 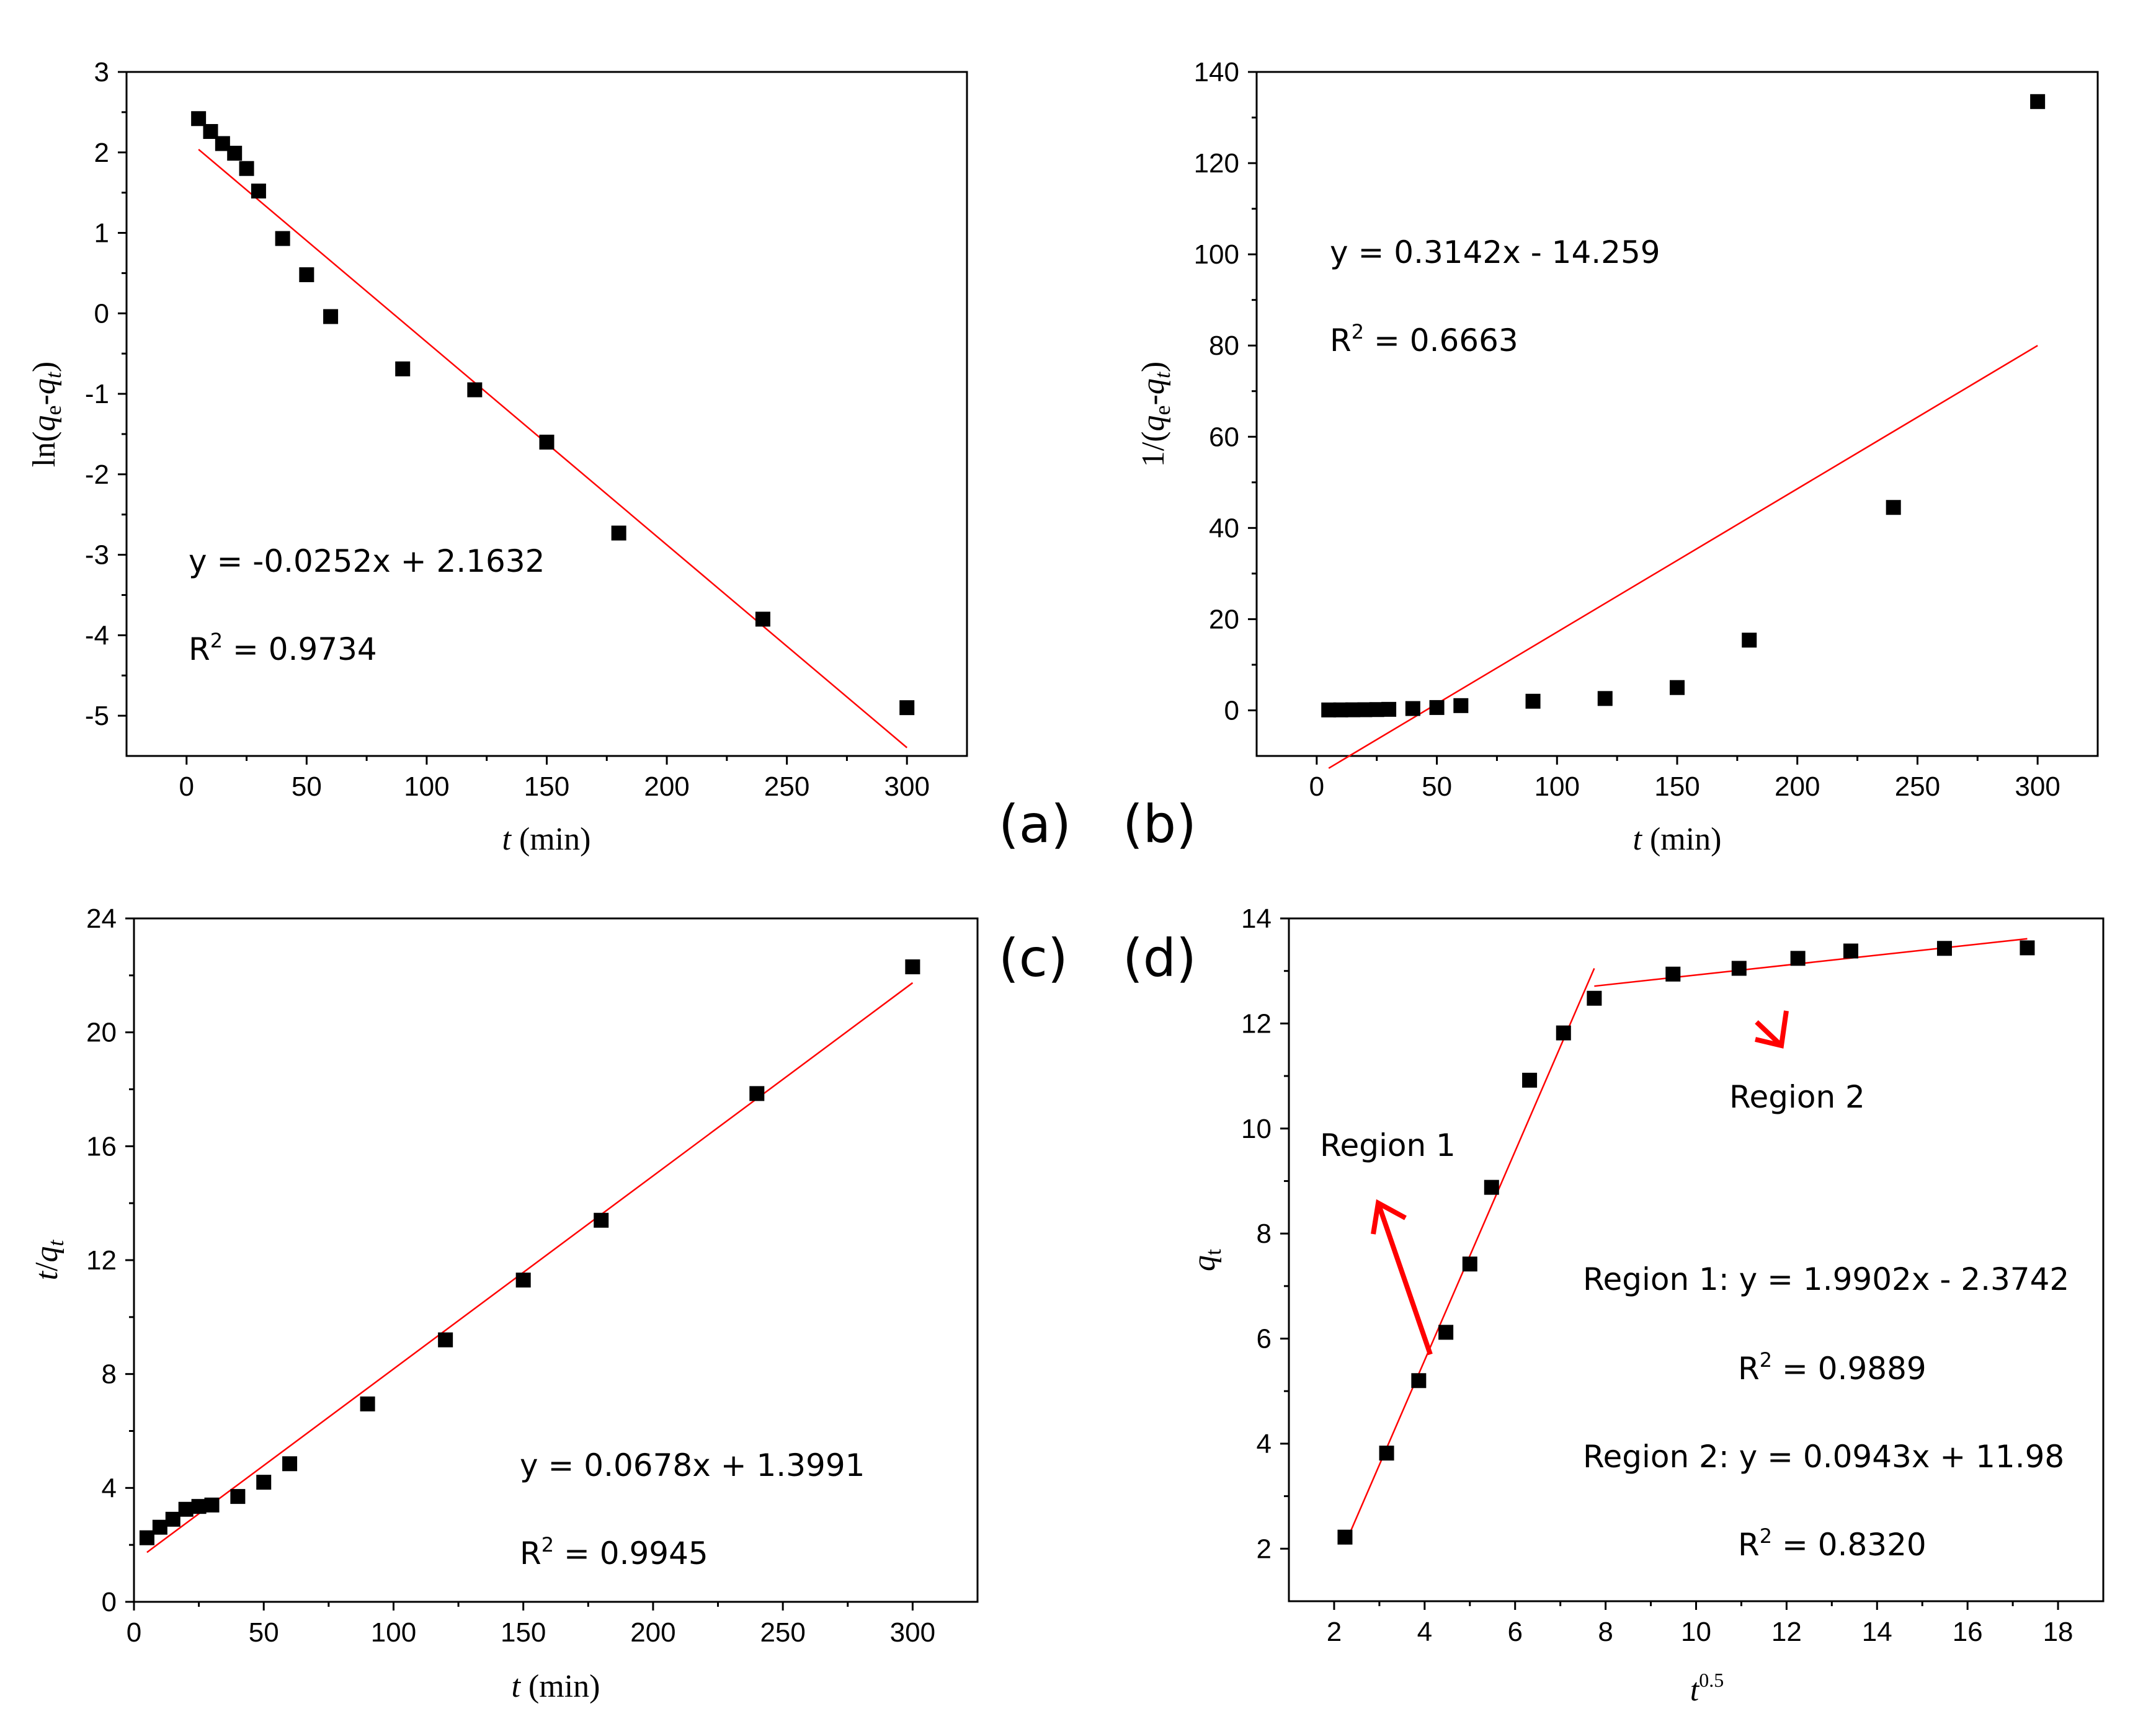 I want to click on x-tick-label: 12, so click(x=1786, y=1632).